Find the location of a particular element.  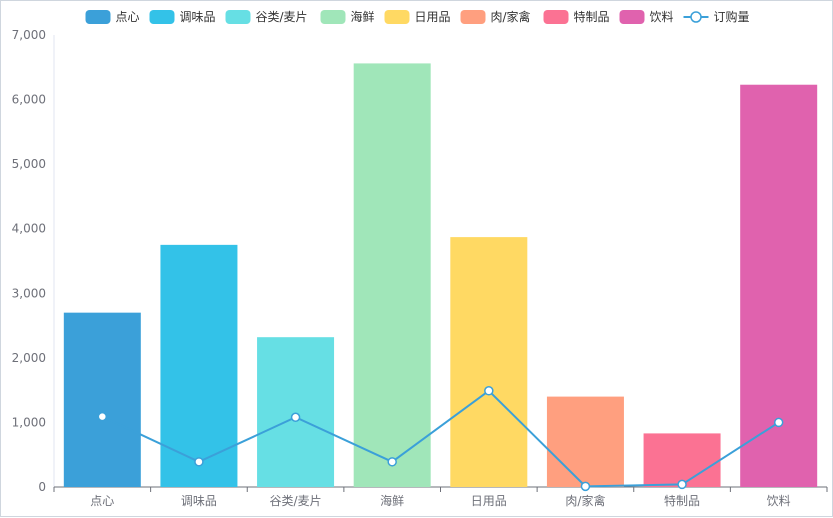

y-tick-label: 4,000 is located at coordinates (29, 229).